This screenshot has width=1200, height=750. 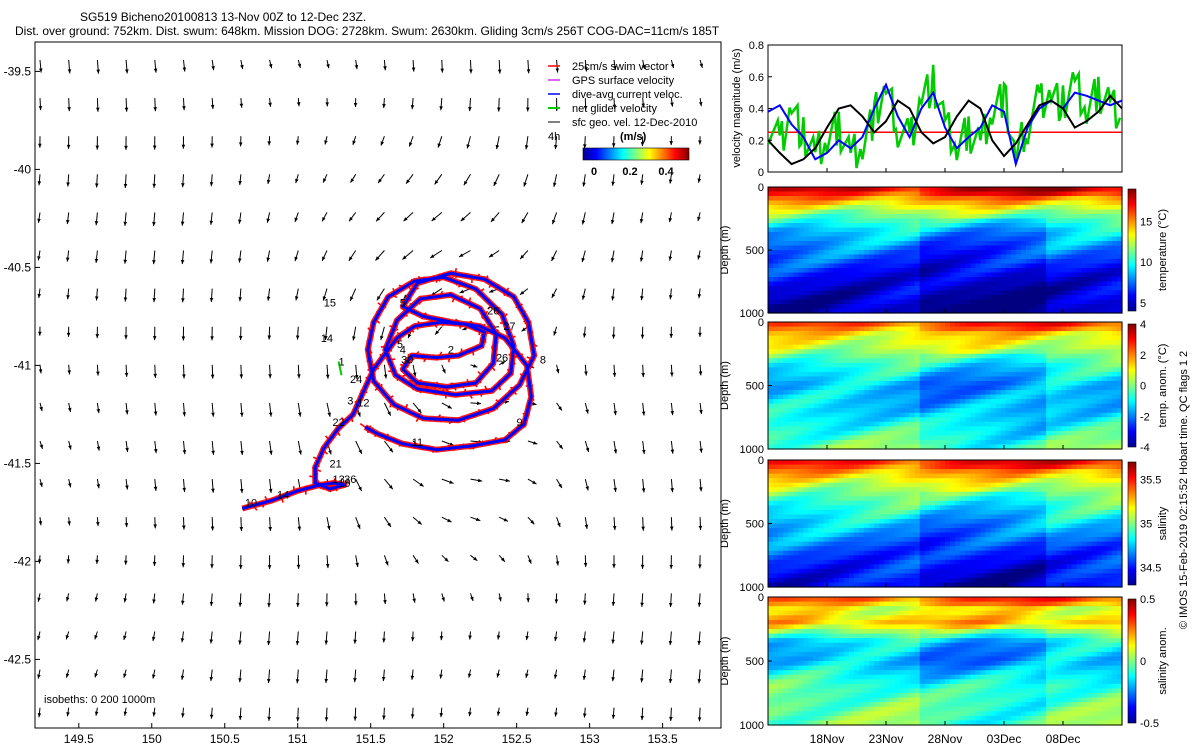 What do you see at coordinates (407, 360) in the screenshot?
I see `day-marker: 30` at bounding box center [407, 360].